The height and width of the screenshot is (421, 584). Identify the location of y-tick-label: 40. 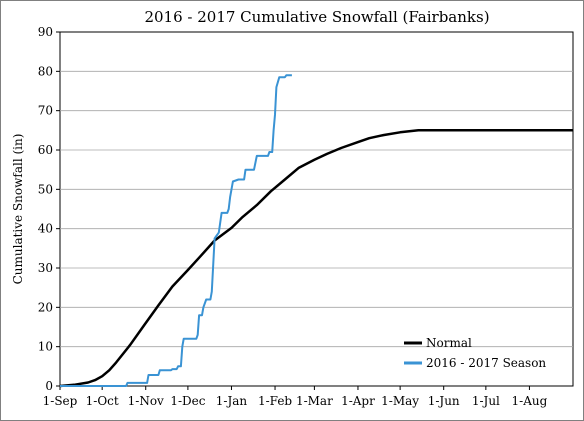
(45, 229).